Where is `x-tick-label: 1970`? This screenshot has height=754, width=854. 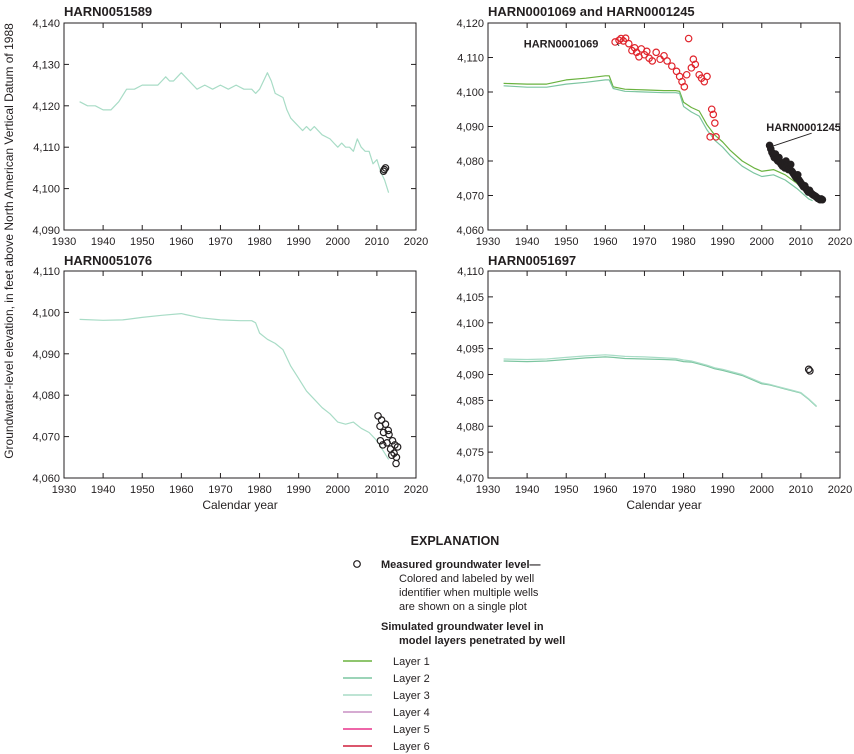
x-tick-label: 1970 is located at coordinates (220, 242).